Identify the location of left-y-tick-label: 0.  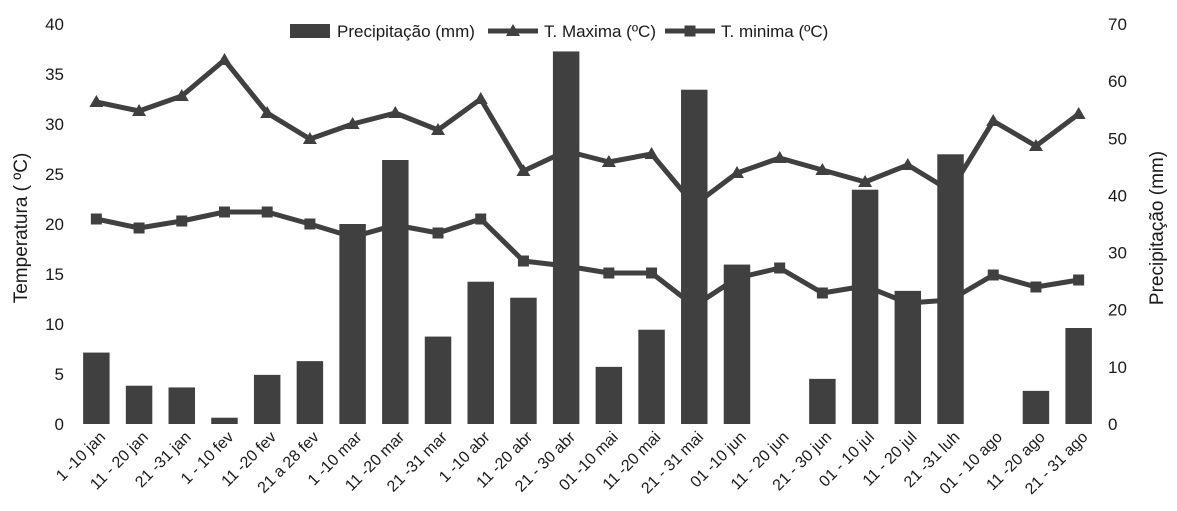
(59, 424).